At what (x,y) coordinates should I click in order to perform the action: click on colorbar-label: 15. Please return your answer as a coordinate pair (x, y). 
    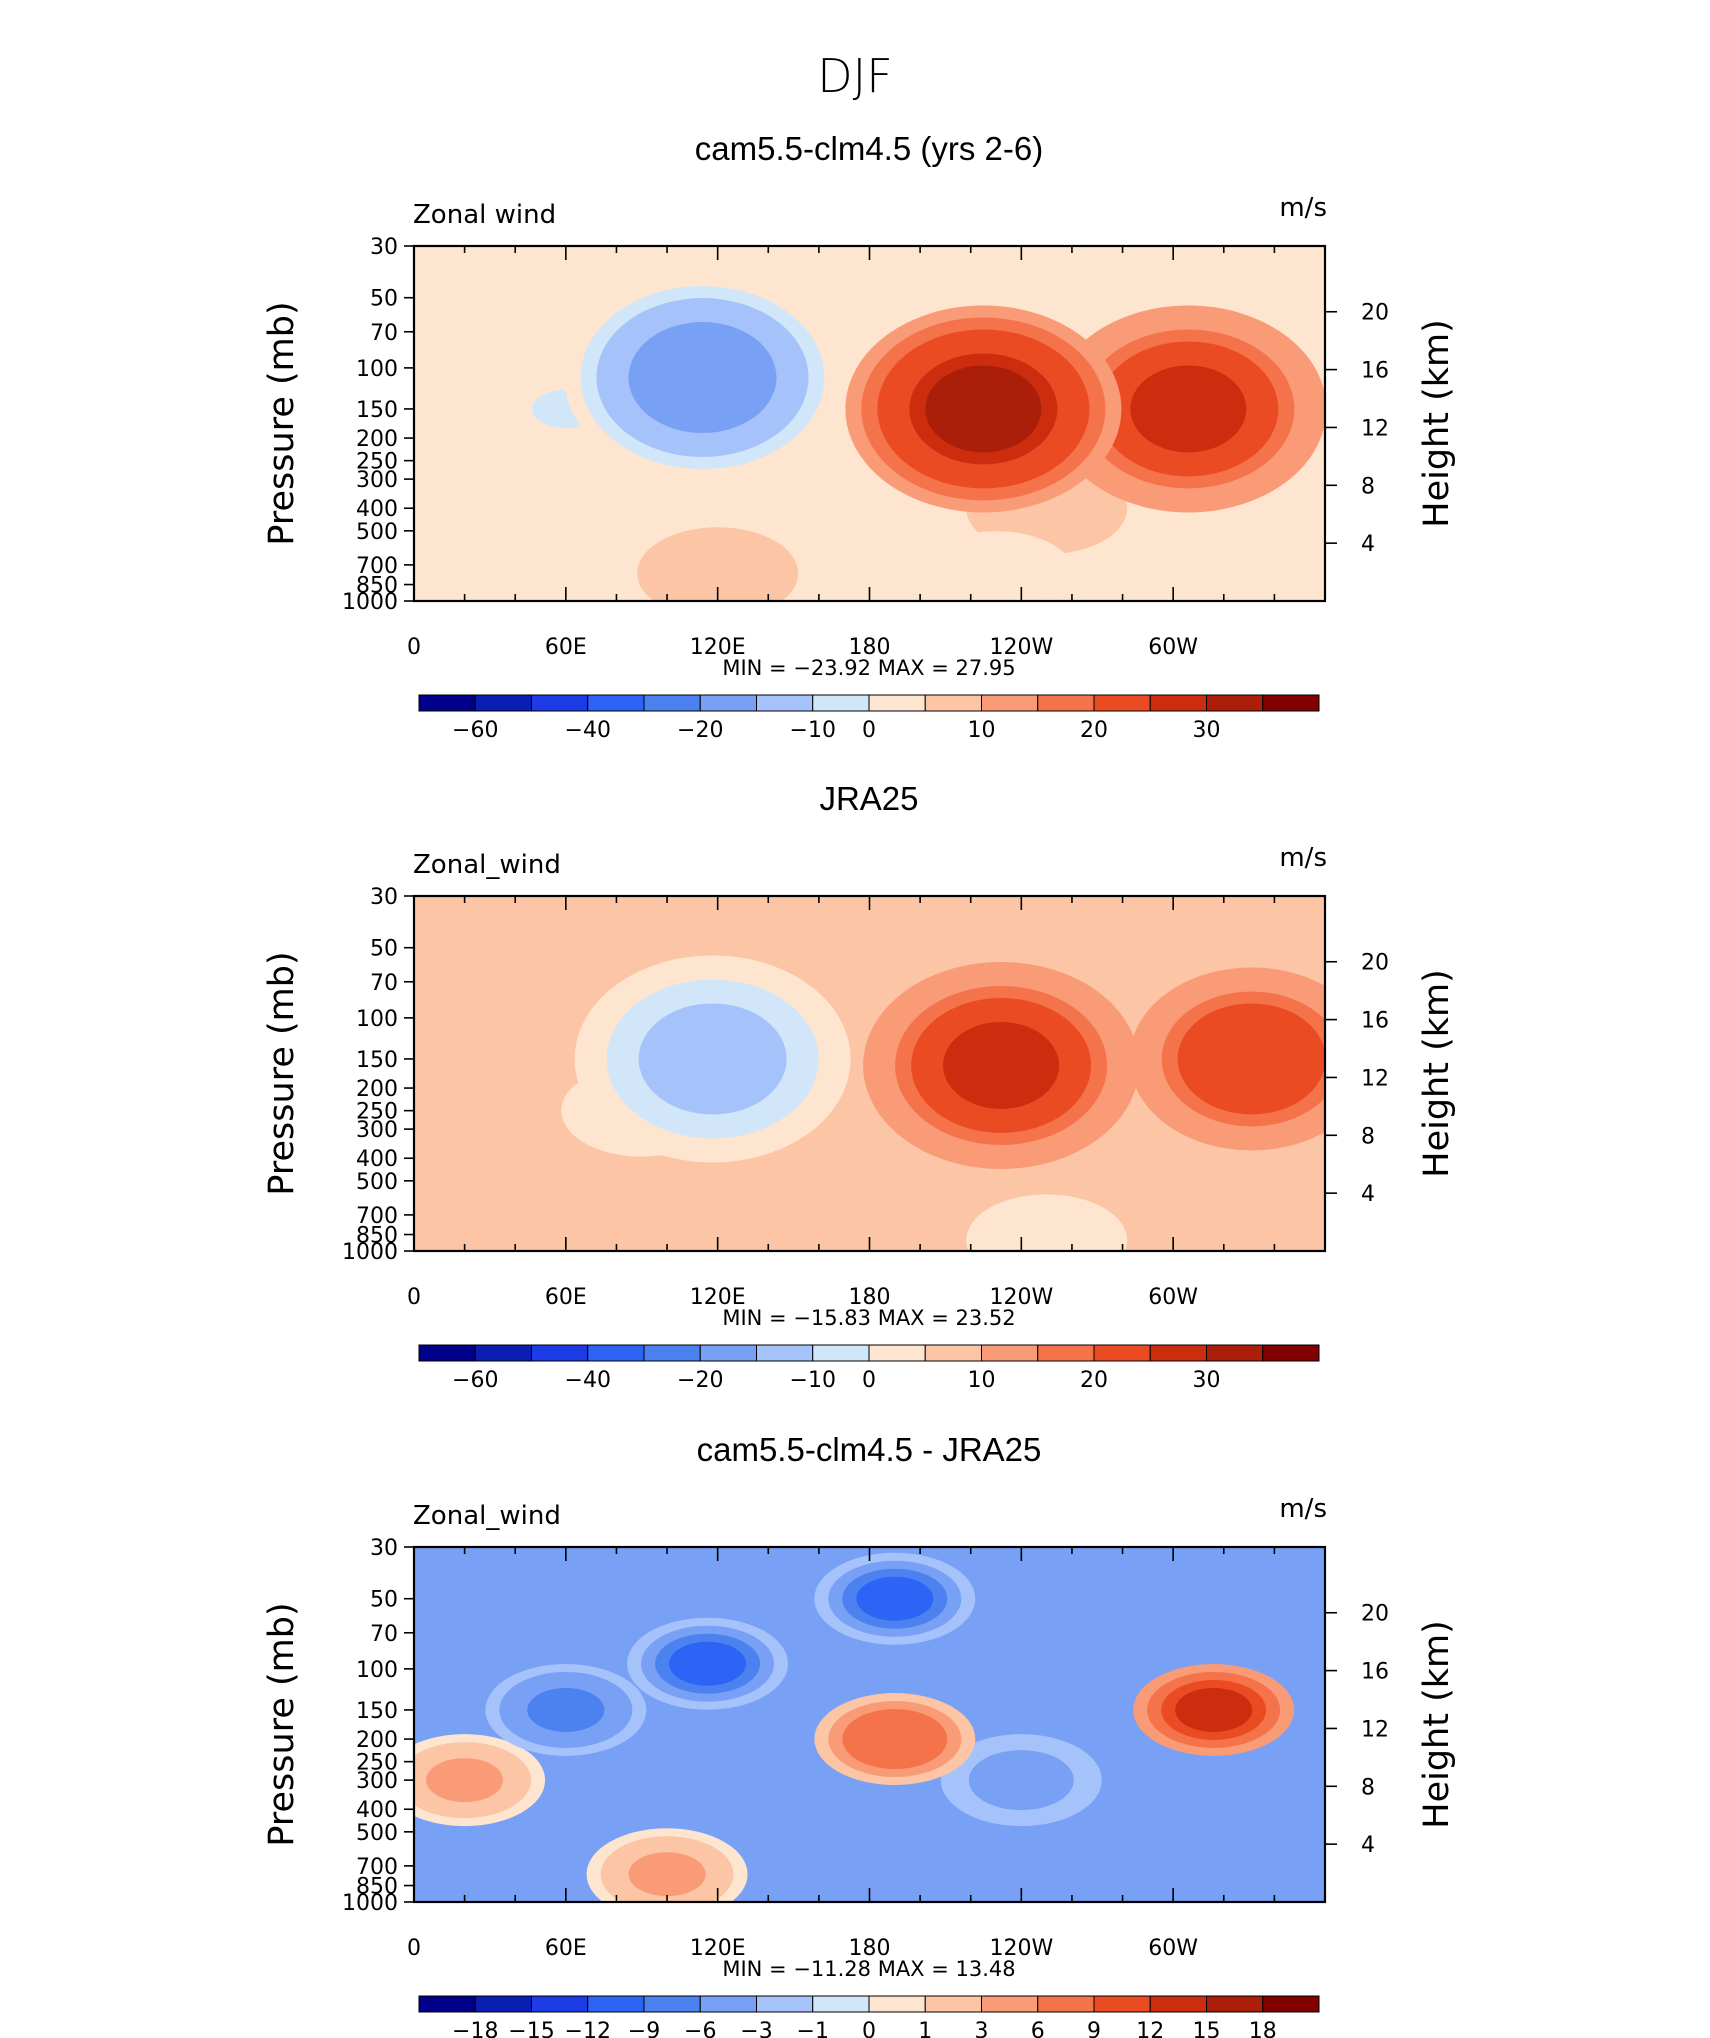
    Looking at the image, I should click on (1207, 2028).